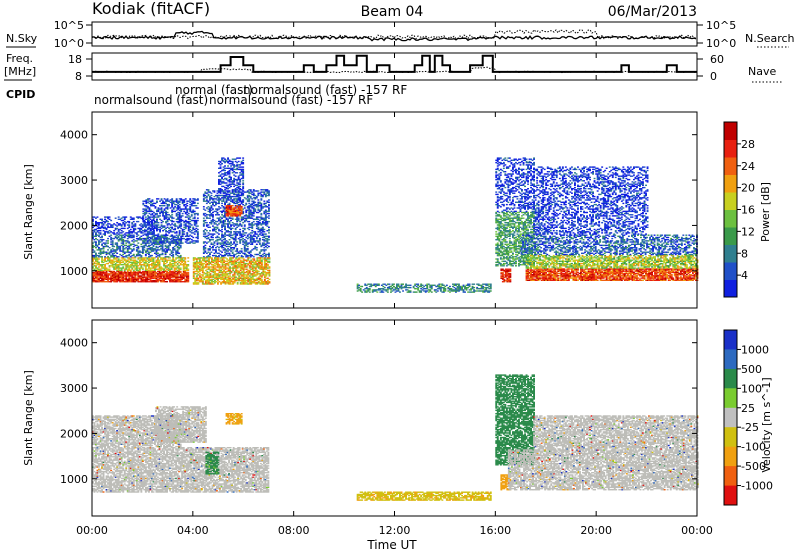 Image resolution: width=800 pixels, height=558 pixels. I want to click on power-colorbar-tick-label: 24, so click(748, 166).